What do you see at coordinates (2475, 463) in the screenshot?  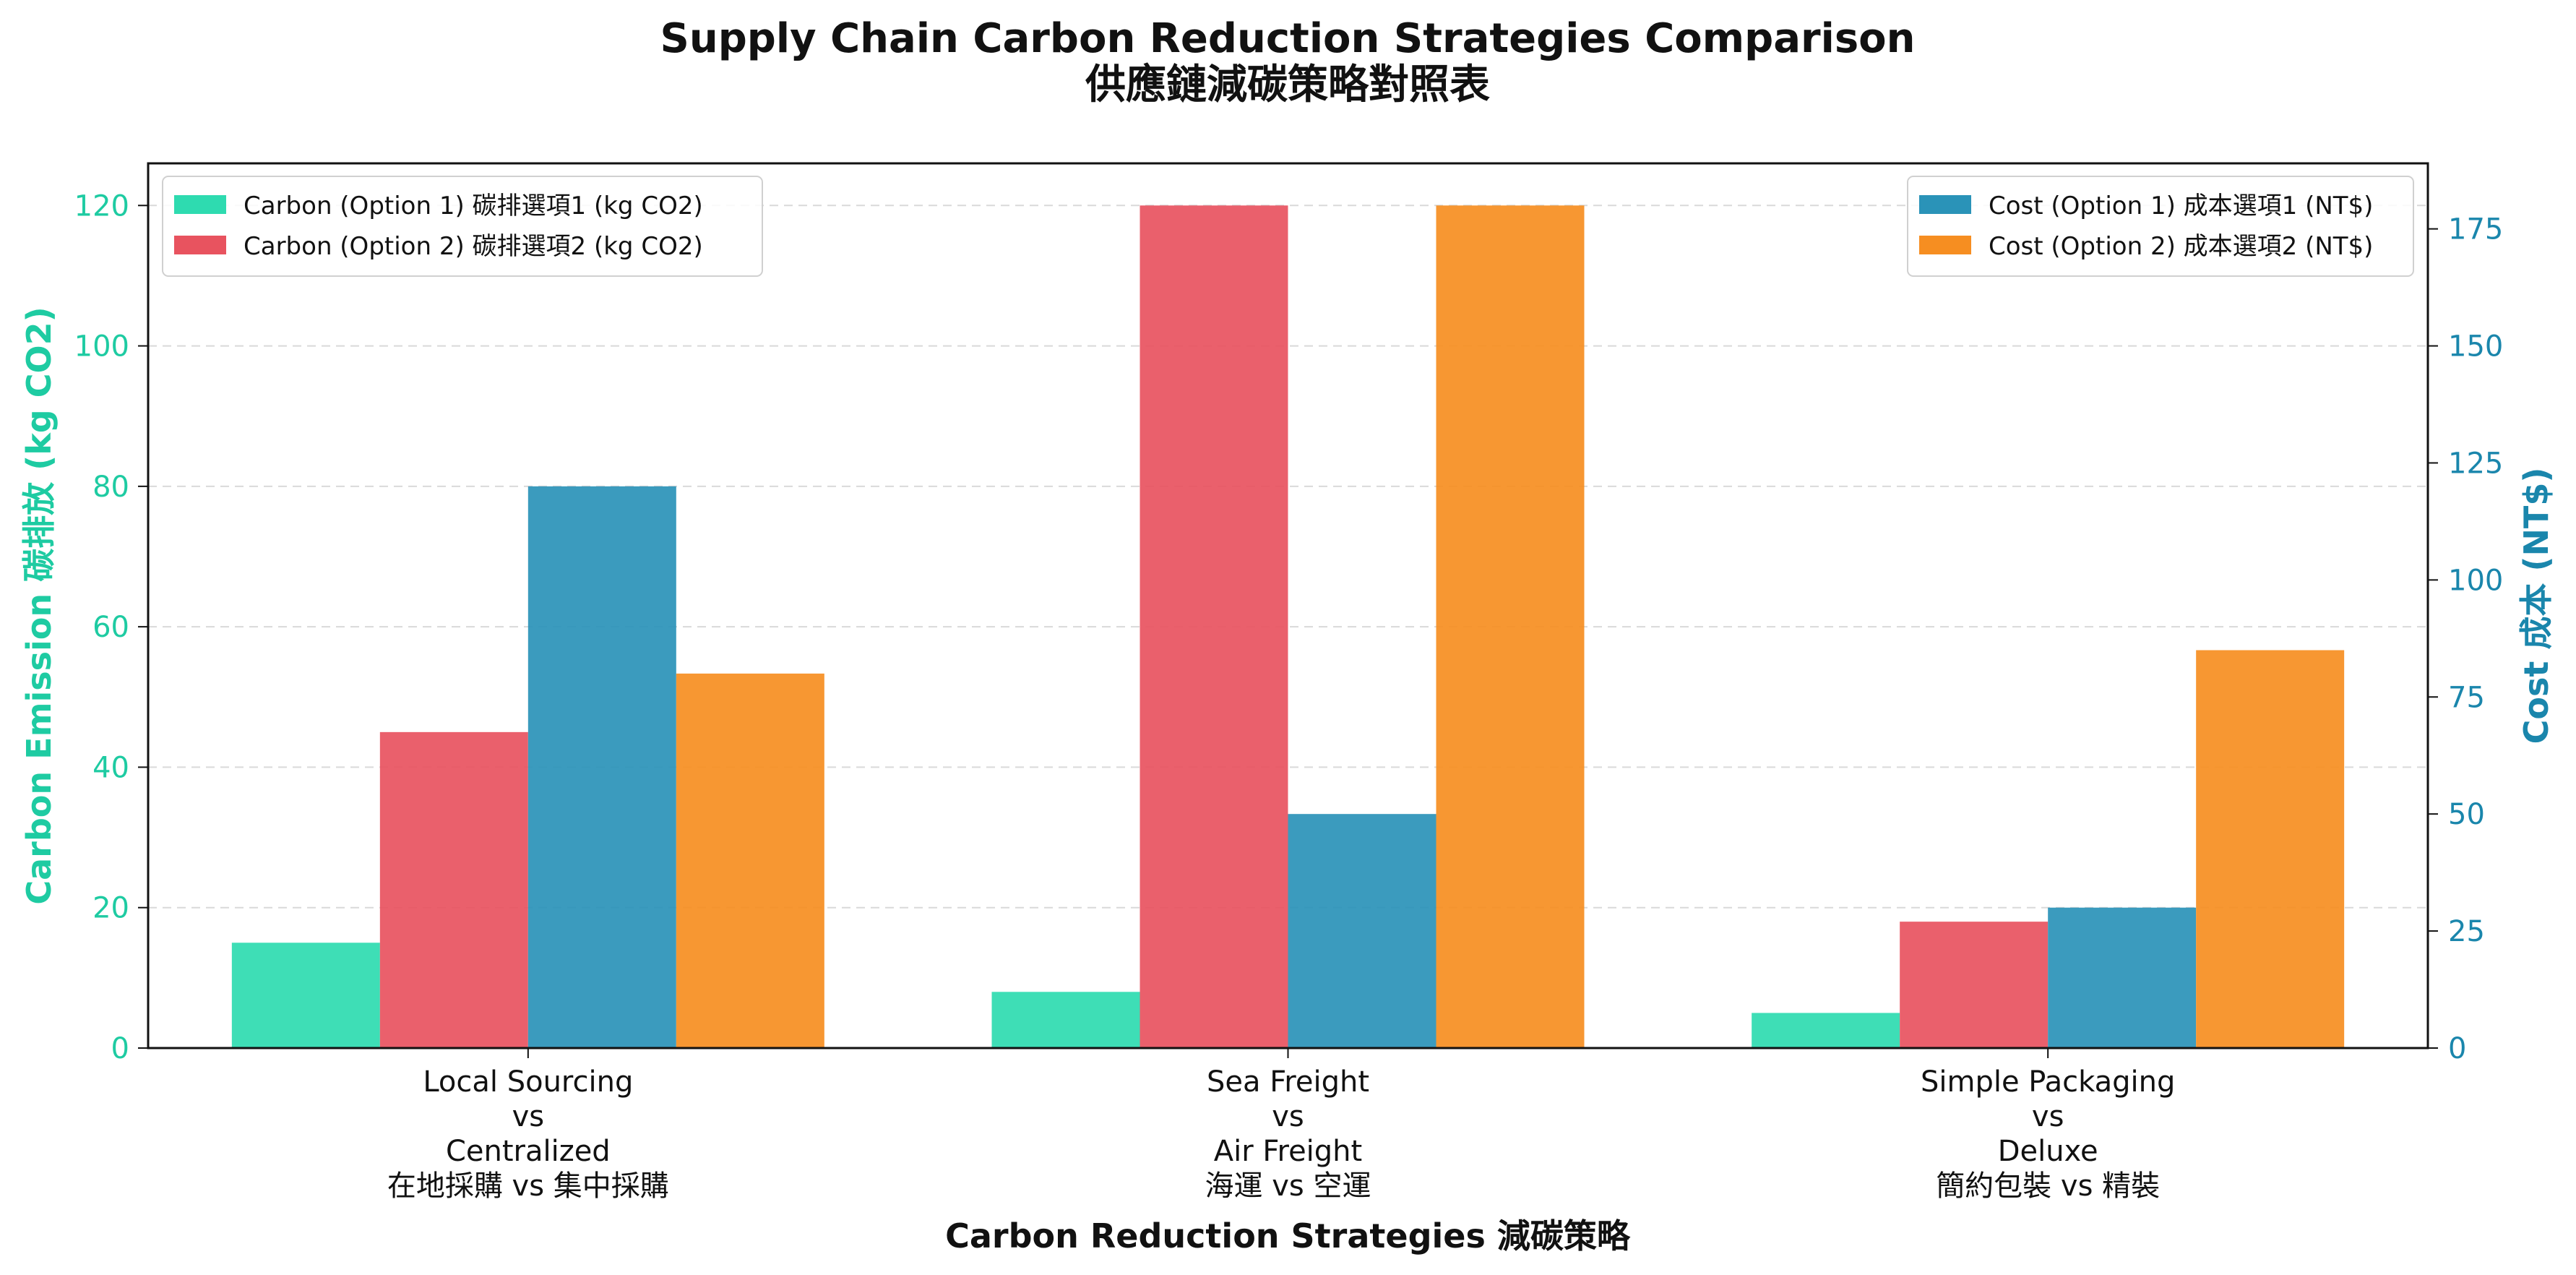 I see `right-tick-label: 125` at bounding box center [2475, 463].